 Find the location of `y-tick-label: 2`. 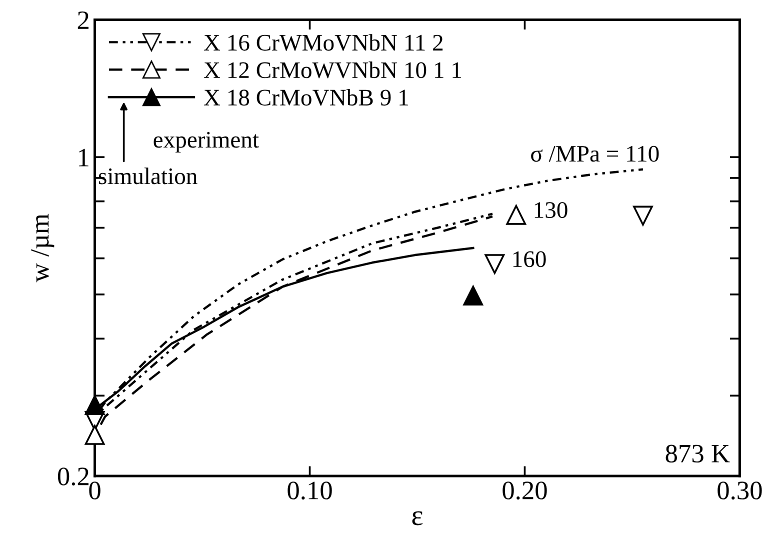

y-tick-label: 2 is located at coordinates (83, 20).